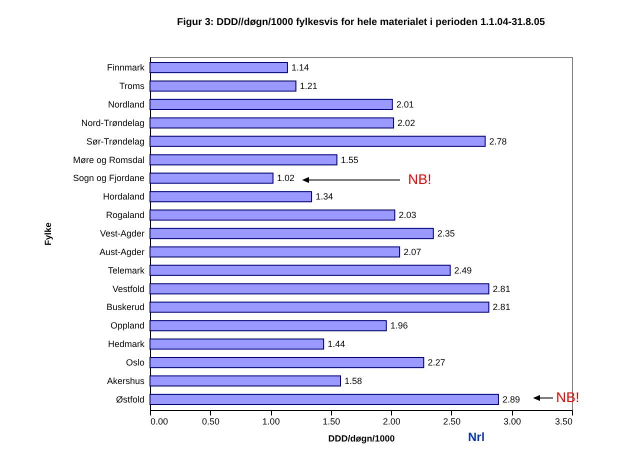  Describe the element at coordinates (309, 86) in the screenshot. I see `data-label: 1.21` at that location.